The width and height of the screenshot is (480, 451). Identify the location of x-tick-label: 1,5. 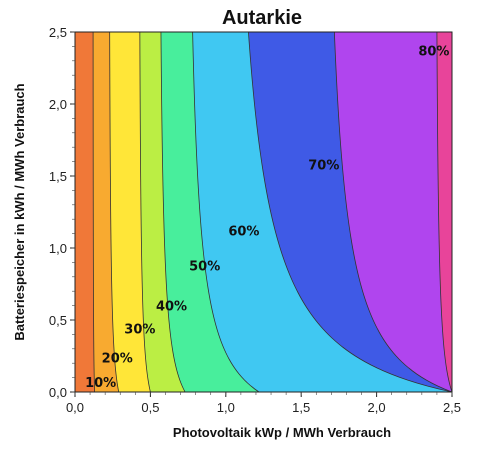
(301, 407).